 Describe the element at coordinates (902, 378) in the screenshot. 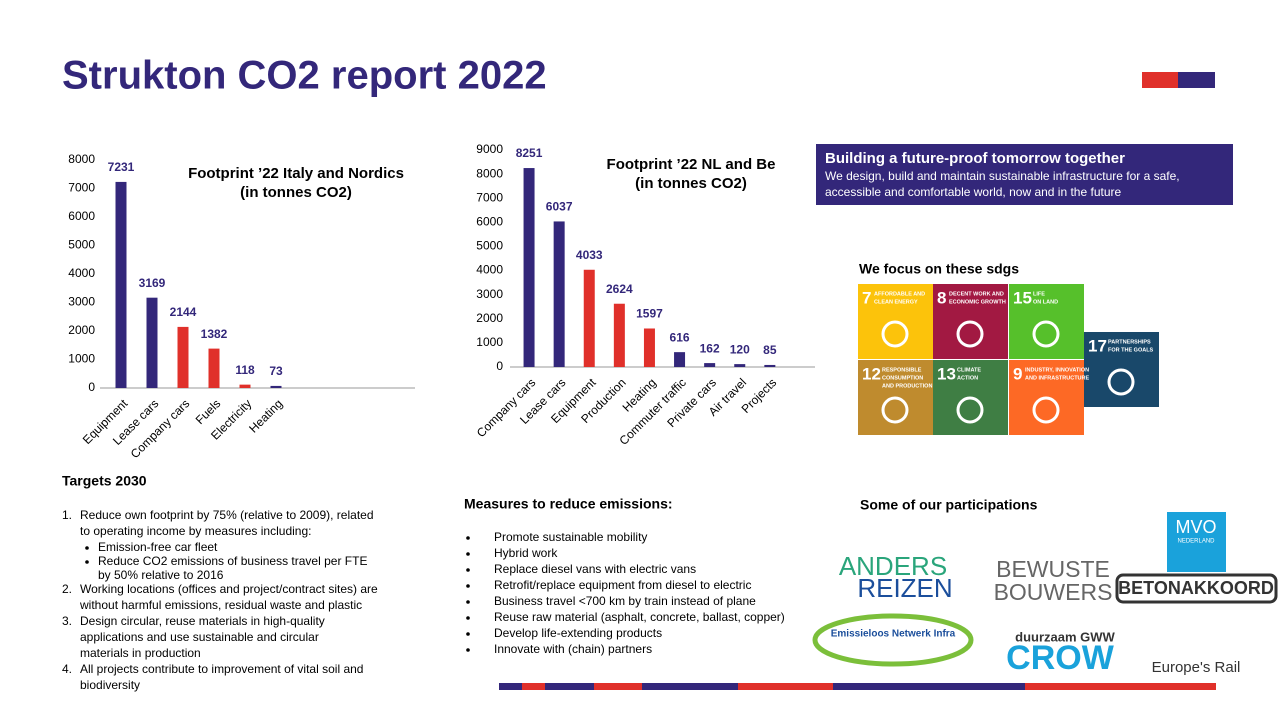

I see `sdg-label: CONSUMPTION` at that location.